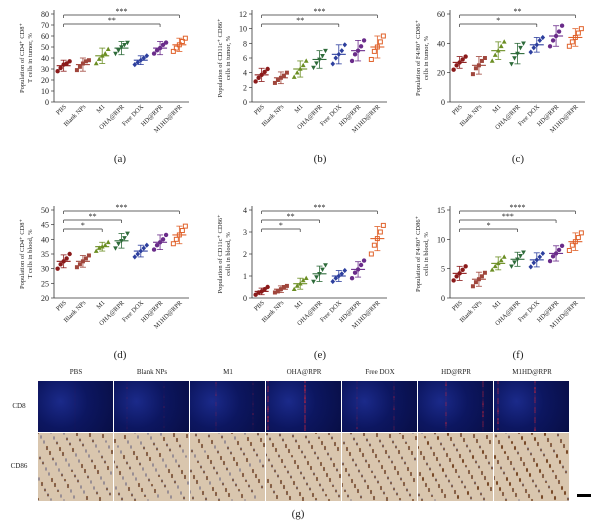 Image resolution: width=596 pixels, height=522 pixels. Describe the element at coordinates (120, 159) in the screenshot. I see `panel-letter-a: (a)` at that location.